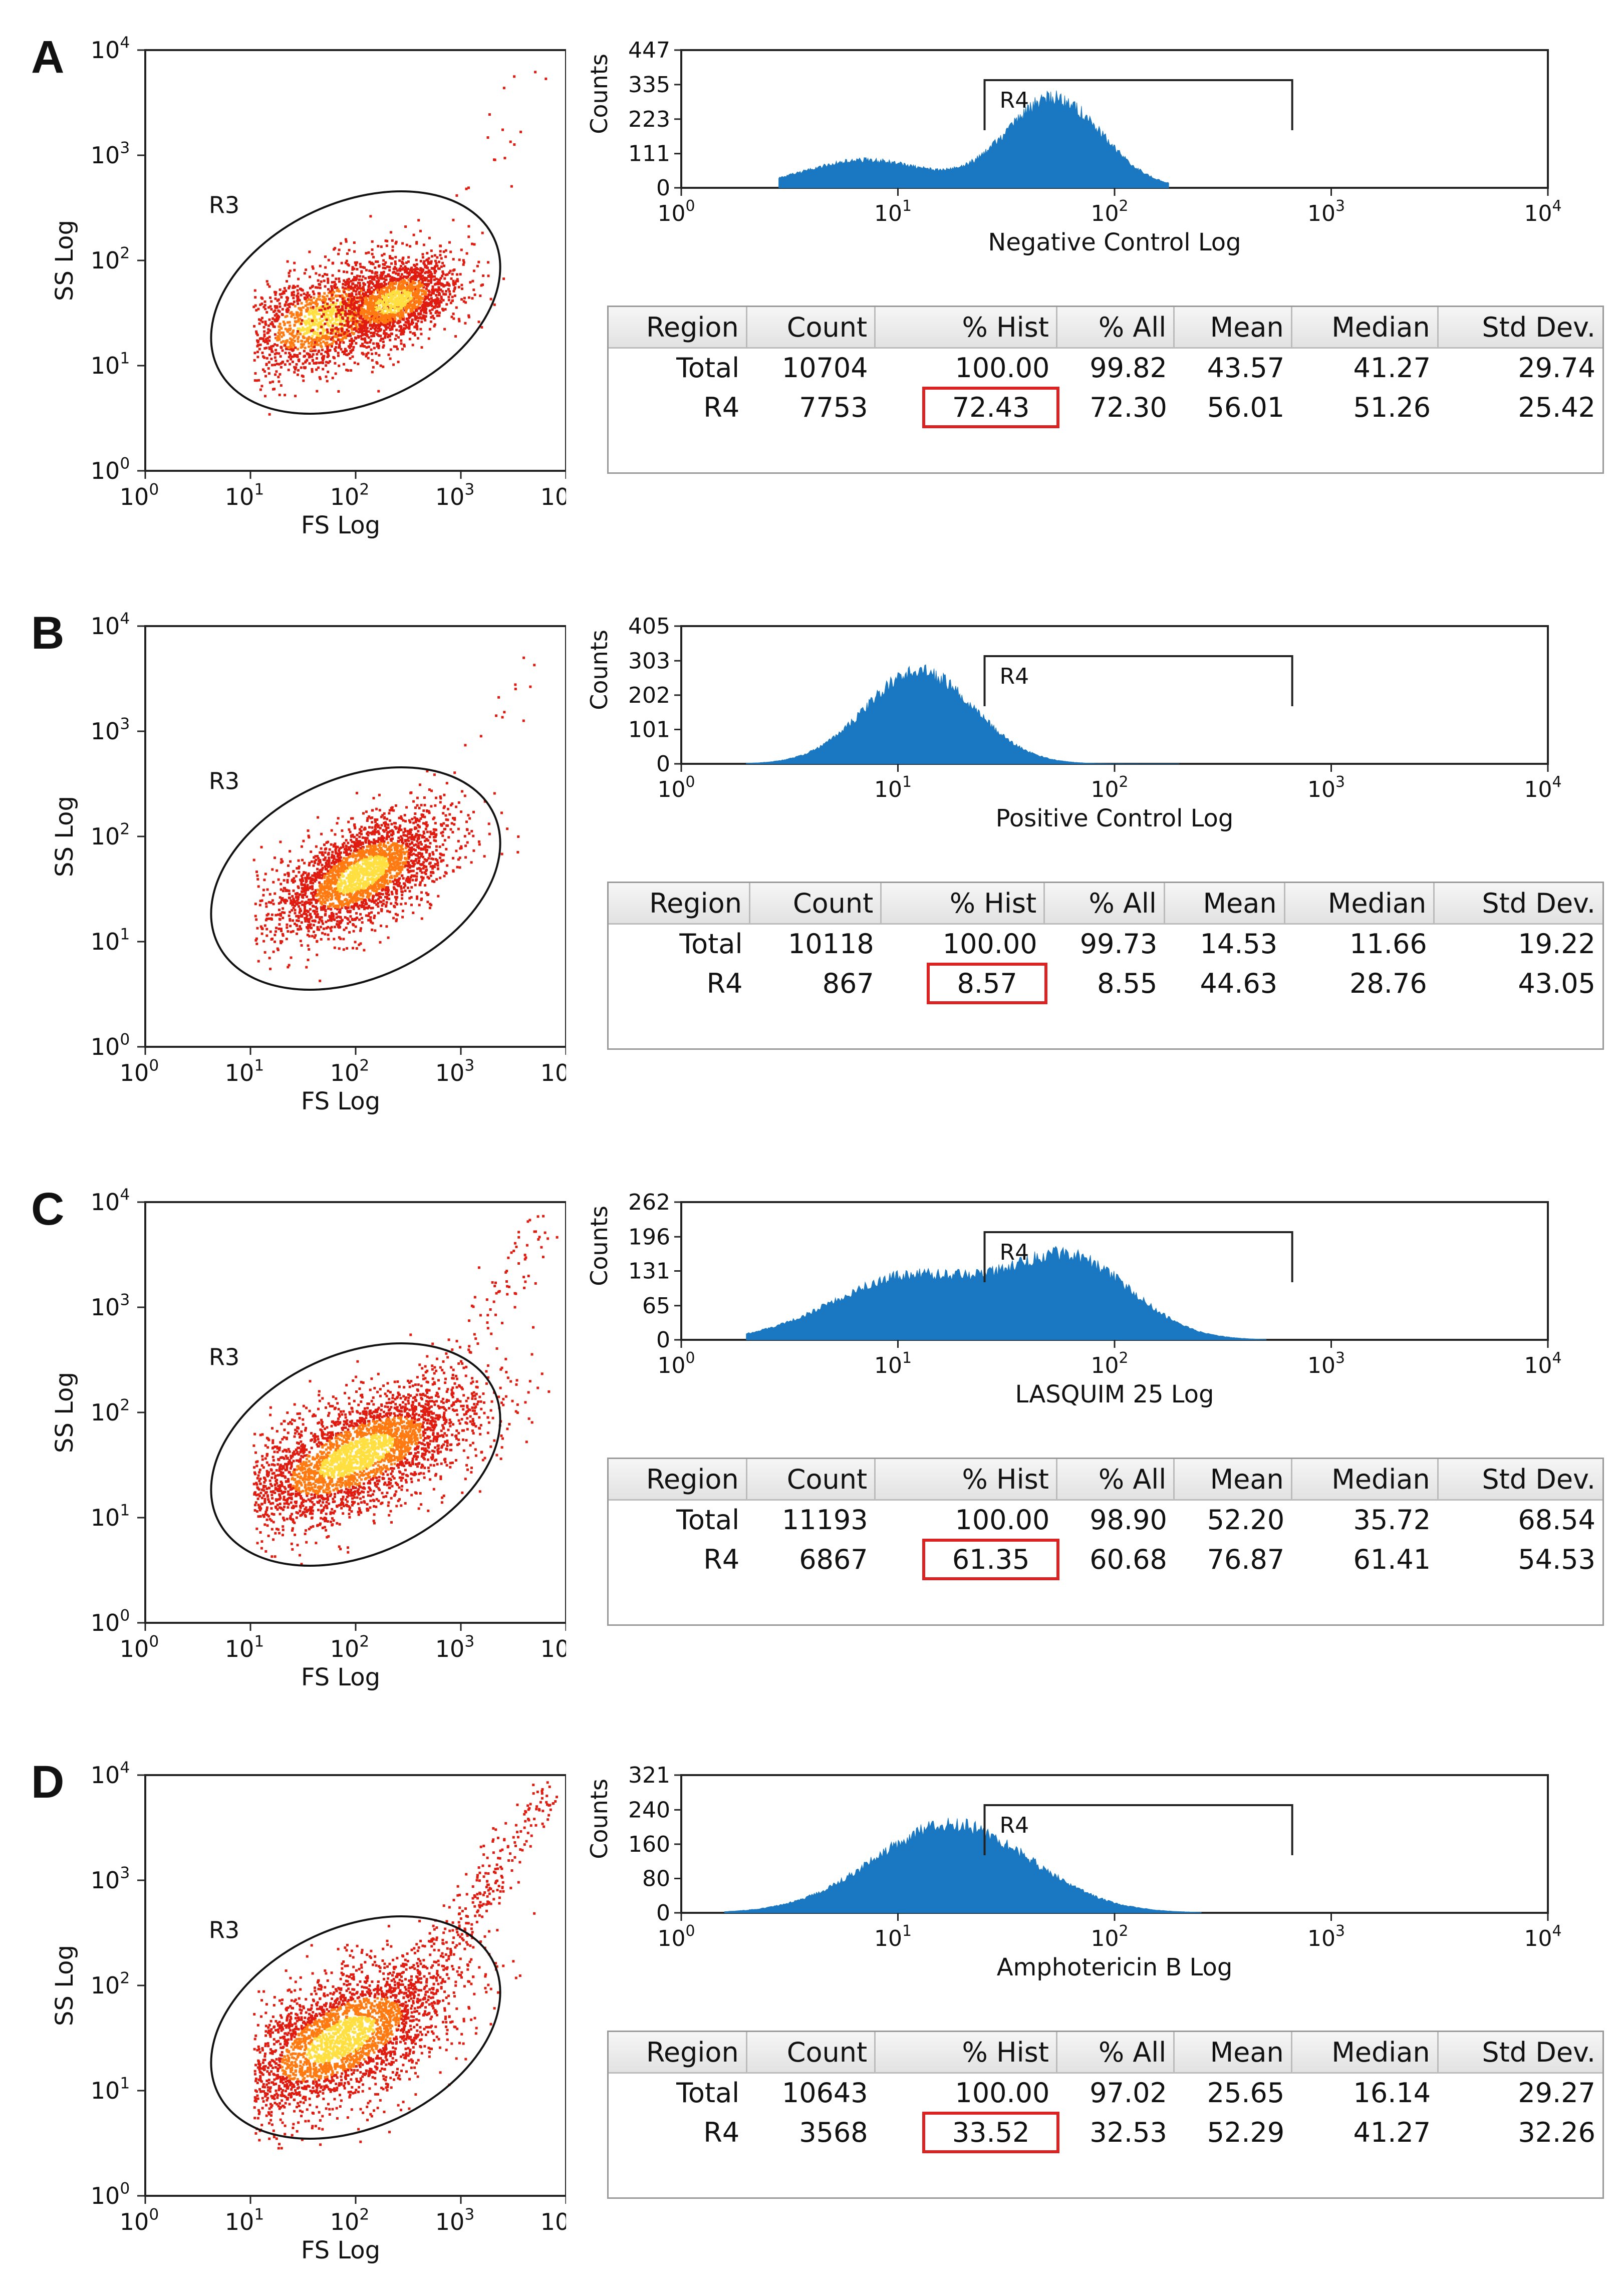 Image resolution: width=1621 pixels, height=2296 pixels. I want to click on cell-sd: 29.74, so click(1556, 368).